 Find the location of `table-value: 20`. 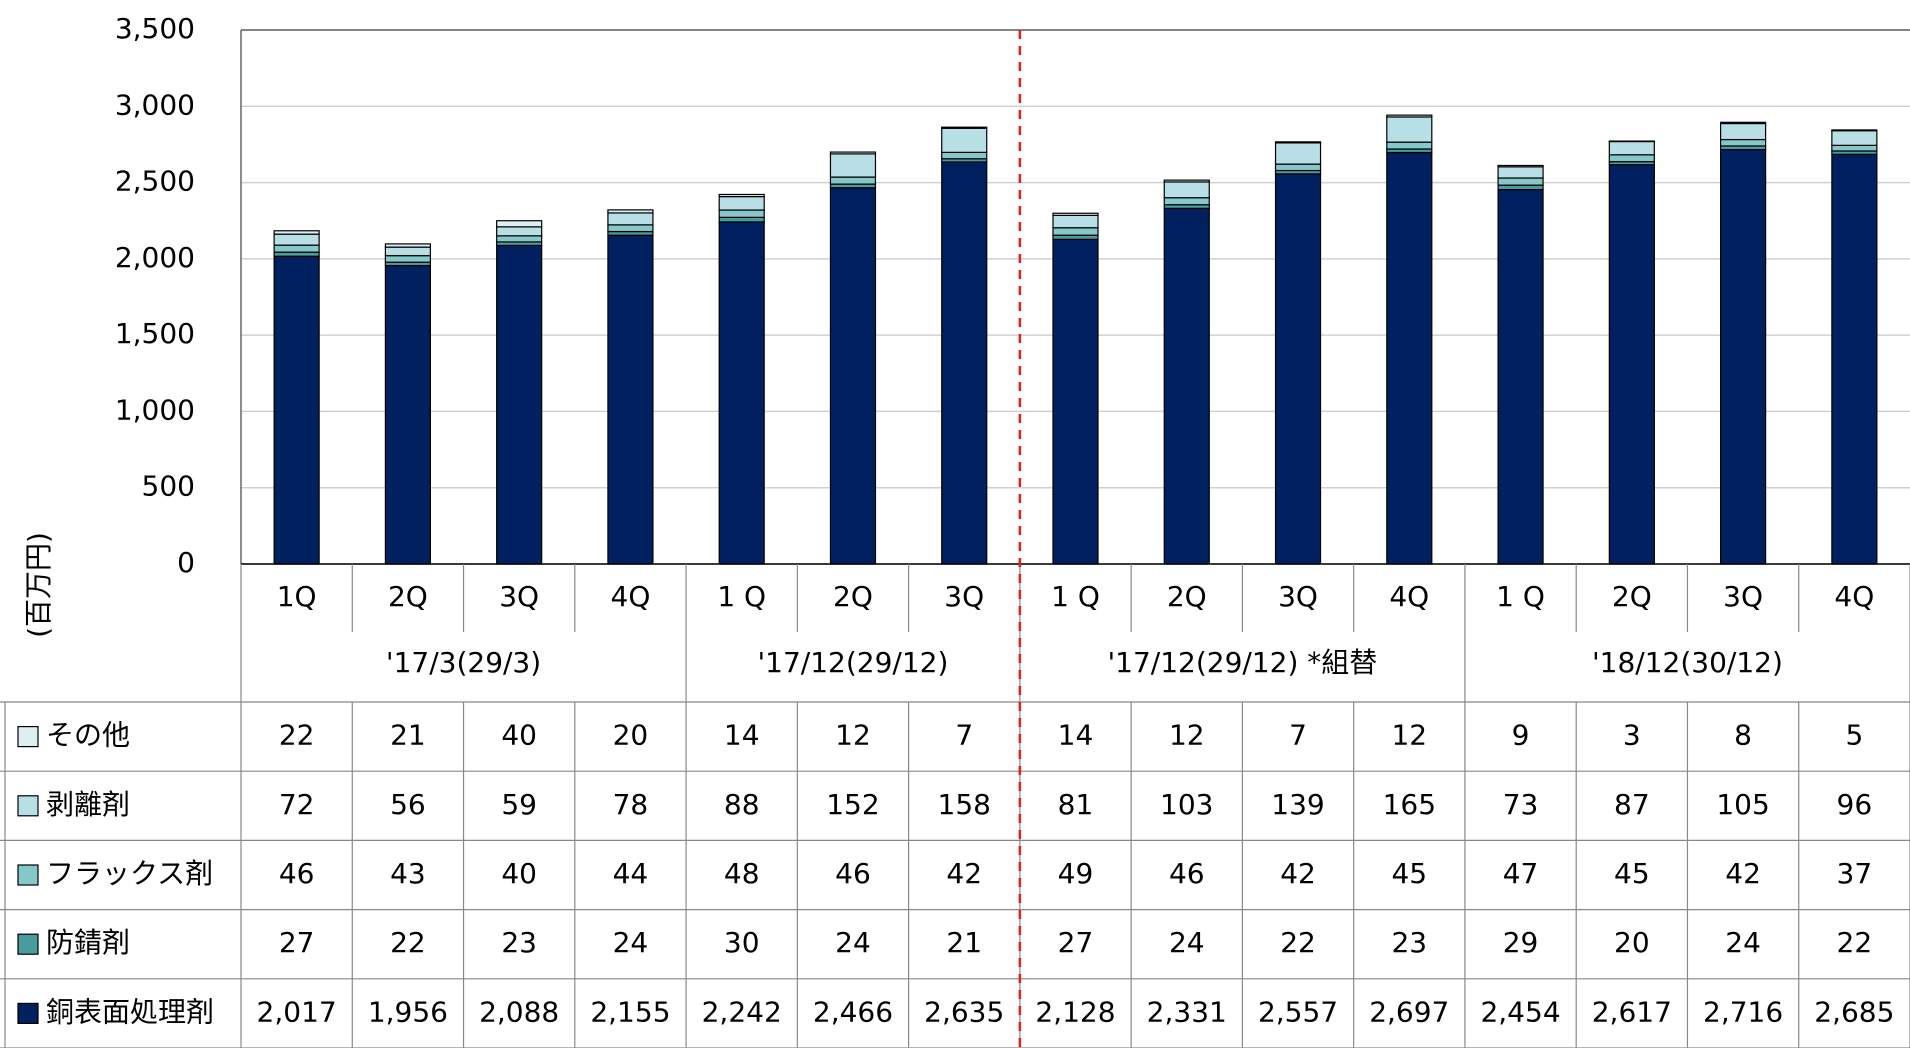

table-value: 20 is located at coordinates (1632, 942).